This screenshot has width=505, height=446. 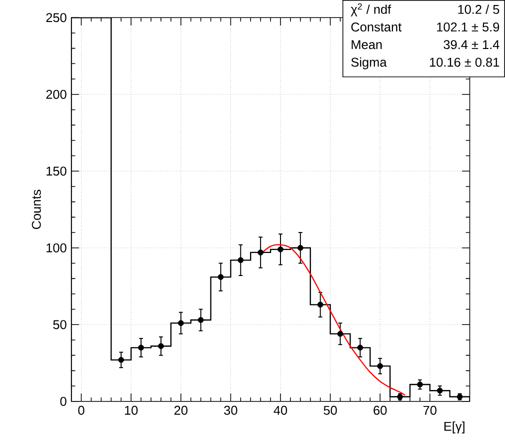 What do you see at coordinates (472, 44) in the screenshot?
I see `annotation: 39.4 ± 1.4` at bounding box center [472, 44].